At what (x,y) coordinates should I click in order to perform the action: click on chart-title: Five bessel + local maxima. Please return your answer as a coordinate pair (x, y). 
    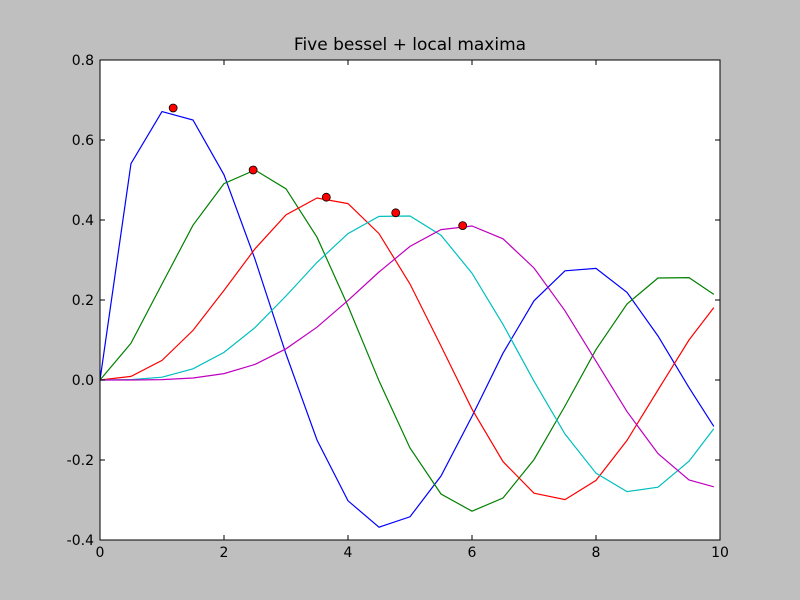
    Looking at the image, I should click on (410, 45).